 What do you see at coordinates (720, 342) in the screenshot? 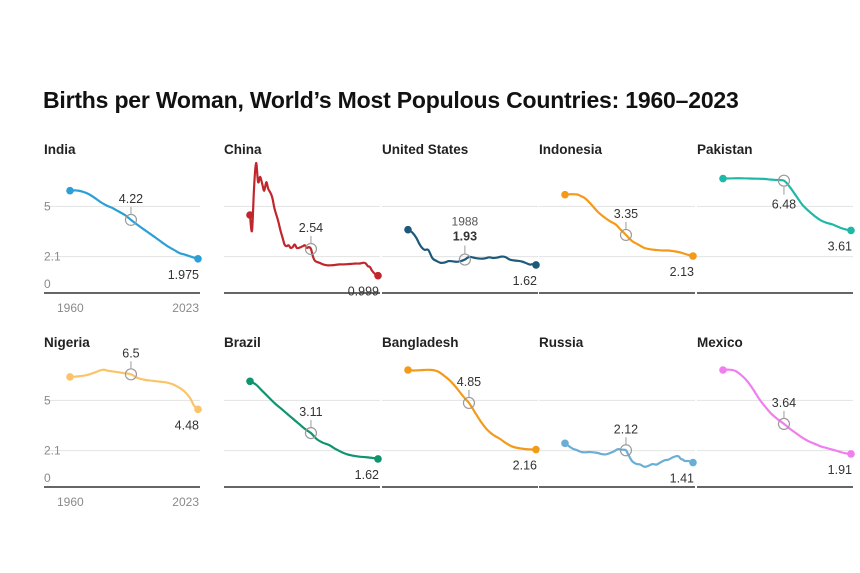
I see `panel-title: Mexico` at bounding box center [720, 342].